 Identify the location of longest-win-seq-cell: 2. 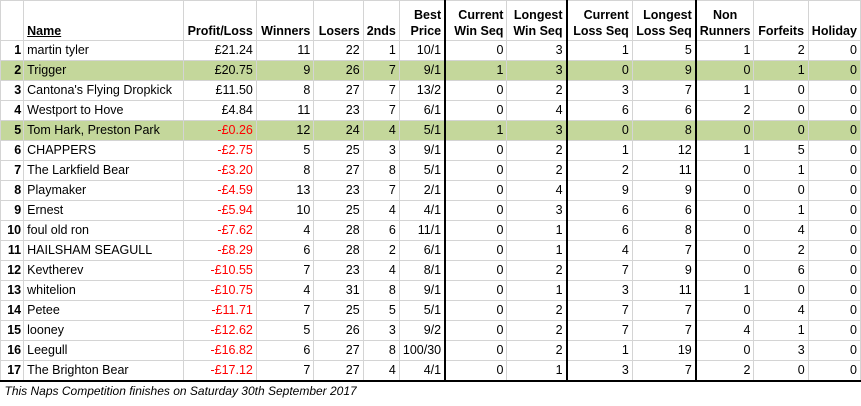
(537, 90).